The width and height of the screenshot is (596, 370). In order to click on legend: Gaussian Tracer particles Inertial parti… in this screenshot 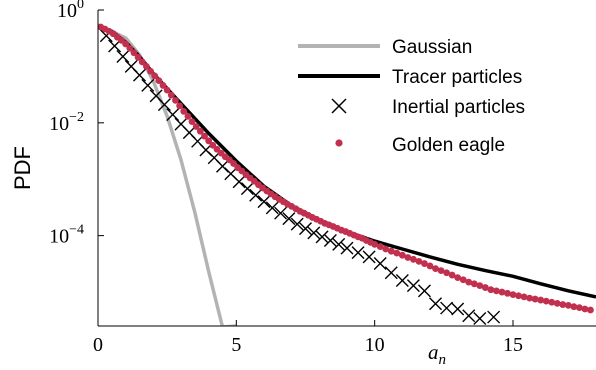, I will do `click(411, 96)`.